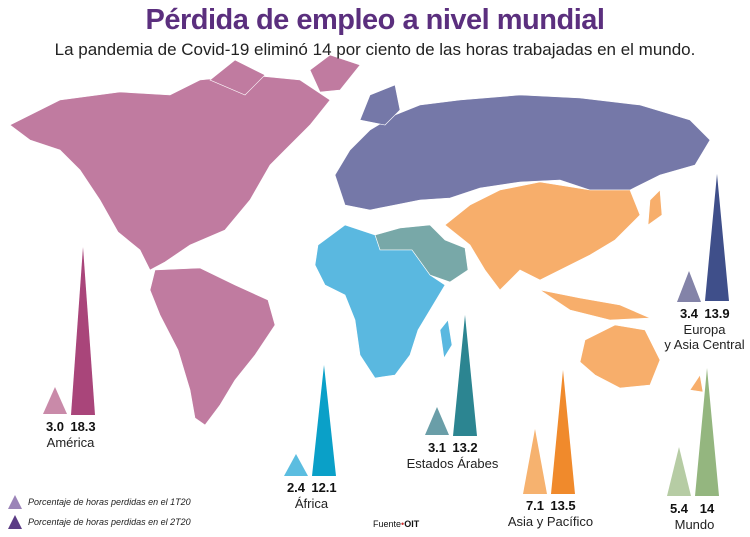 This screenshot has width=750, height=537. Describe the element at coordinates (694, 524) in the screenshot. I see `region-label-line: Mundo` at that location.